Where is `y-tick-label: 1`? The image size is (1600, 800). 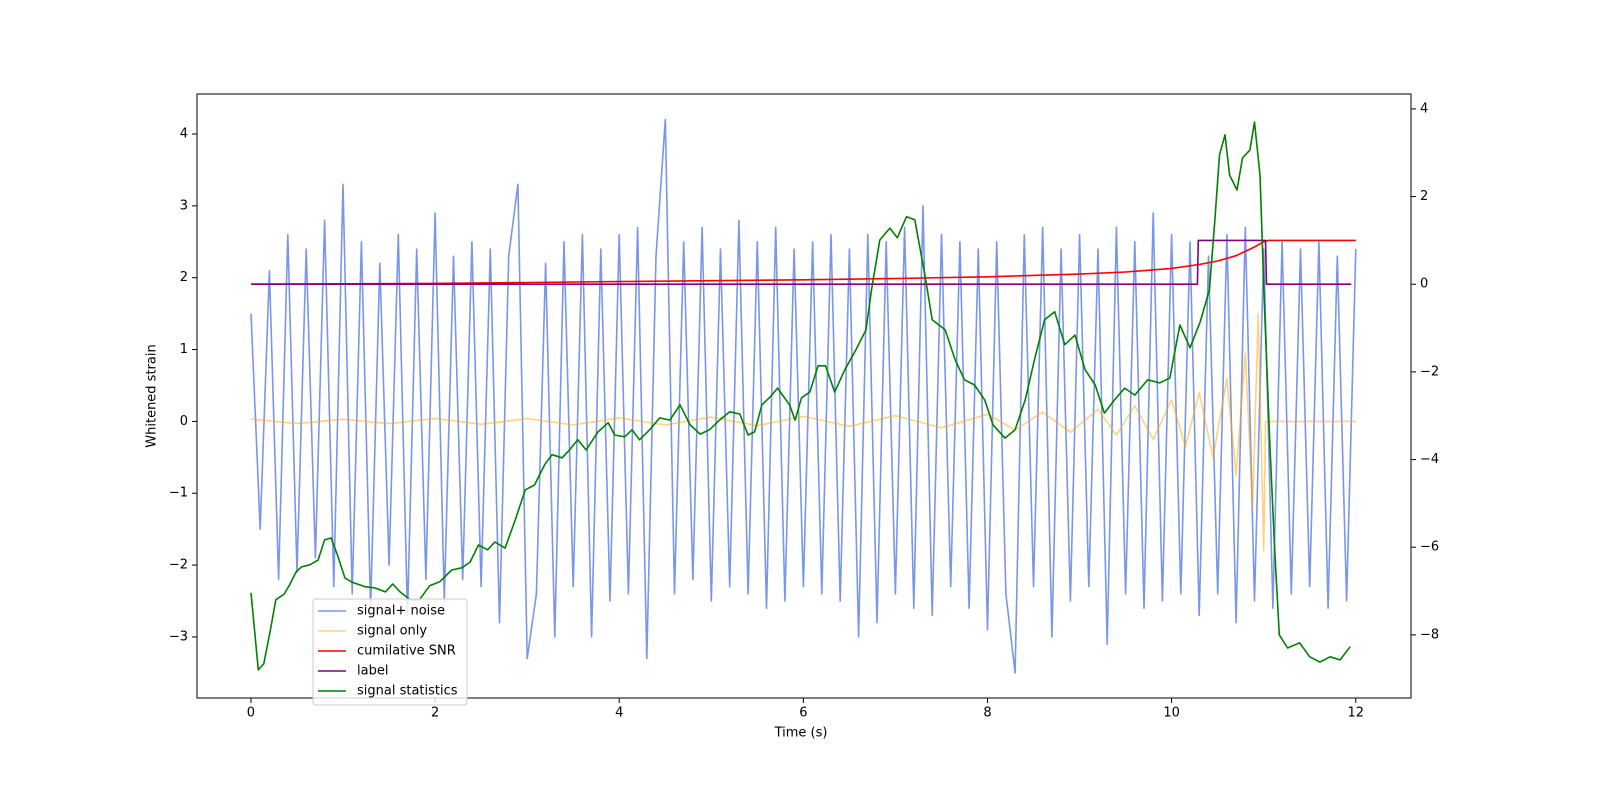
y-tick-label: 1 is located at coordinates (184, 349).